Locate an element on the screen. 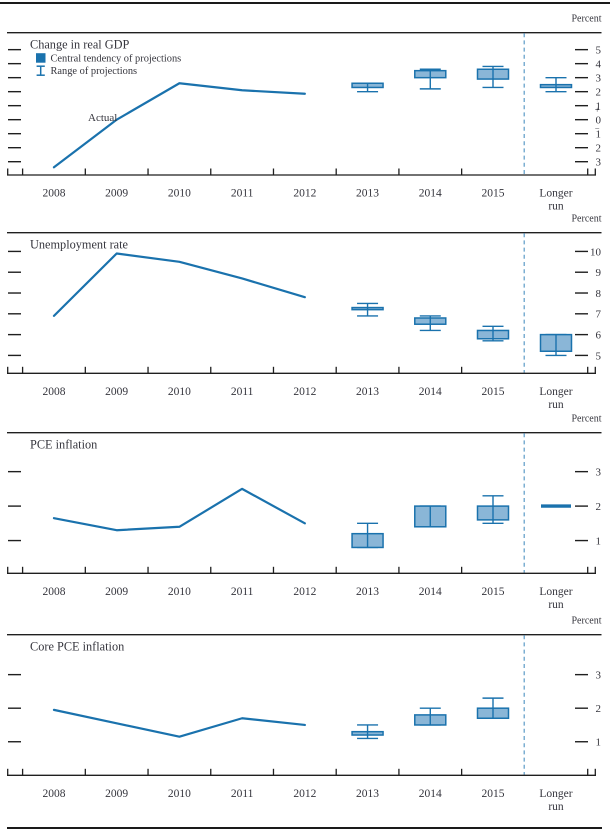 Image resolution: width=610 pixels, height=830 pixels. panel-title: Change in real GDP is located at coordinates (80, 45).